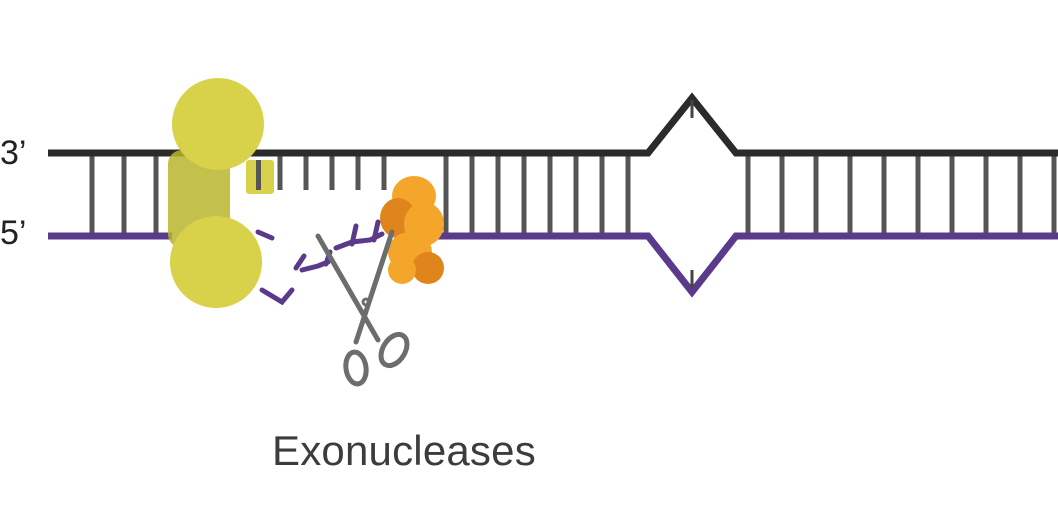  I want to click on template-strand, so click(553, 124).